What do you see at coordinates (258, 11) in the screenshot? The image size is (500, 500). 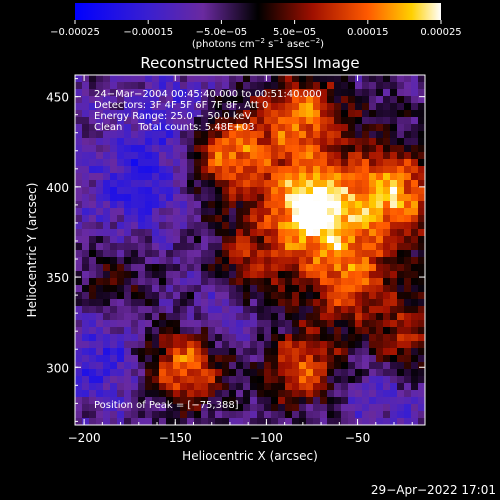 I see `colorbar-gradient` at bounding box center [258, 11].